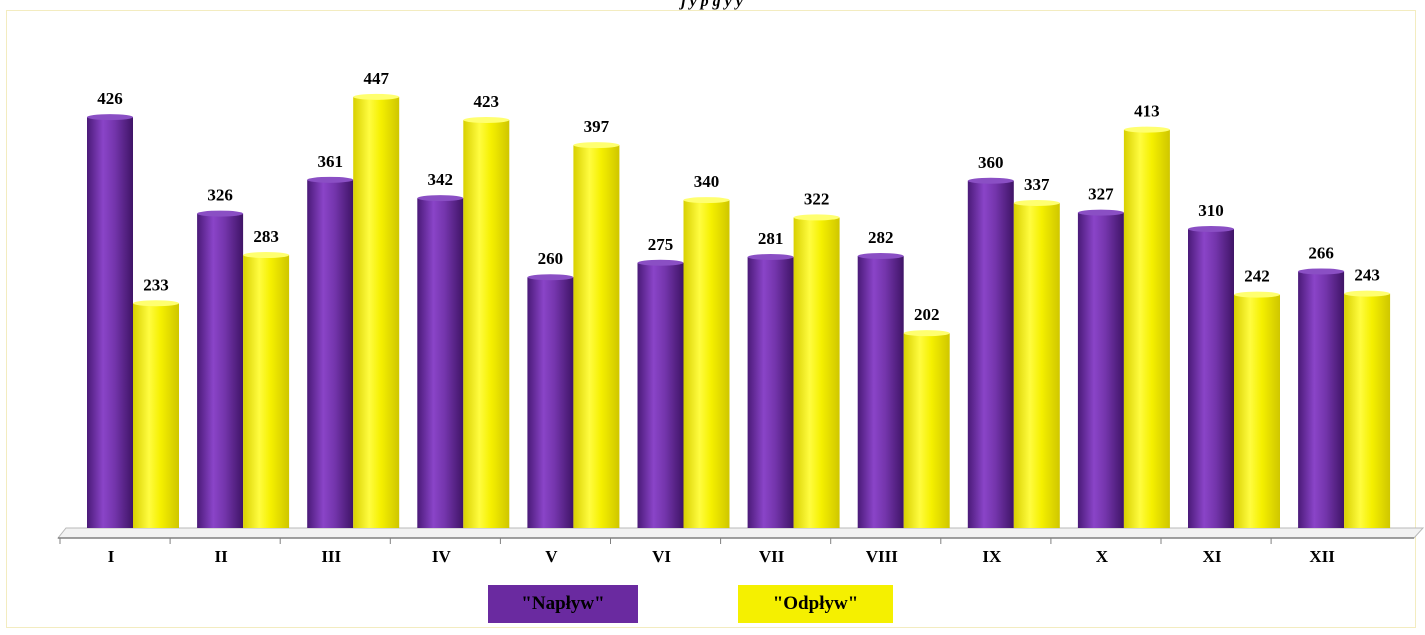 The image size is (1425, 635). I want to click on value-label-inflow: 310, so click(1211, 210).